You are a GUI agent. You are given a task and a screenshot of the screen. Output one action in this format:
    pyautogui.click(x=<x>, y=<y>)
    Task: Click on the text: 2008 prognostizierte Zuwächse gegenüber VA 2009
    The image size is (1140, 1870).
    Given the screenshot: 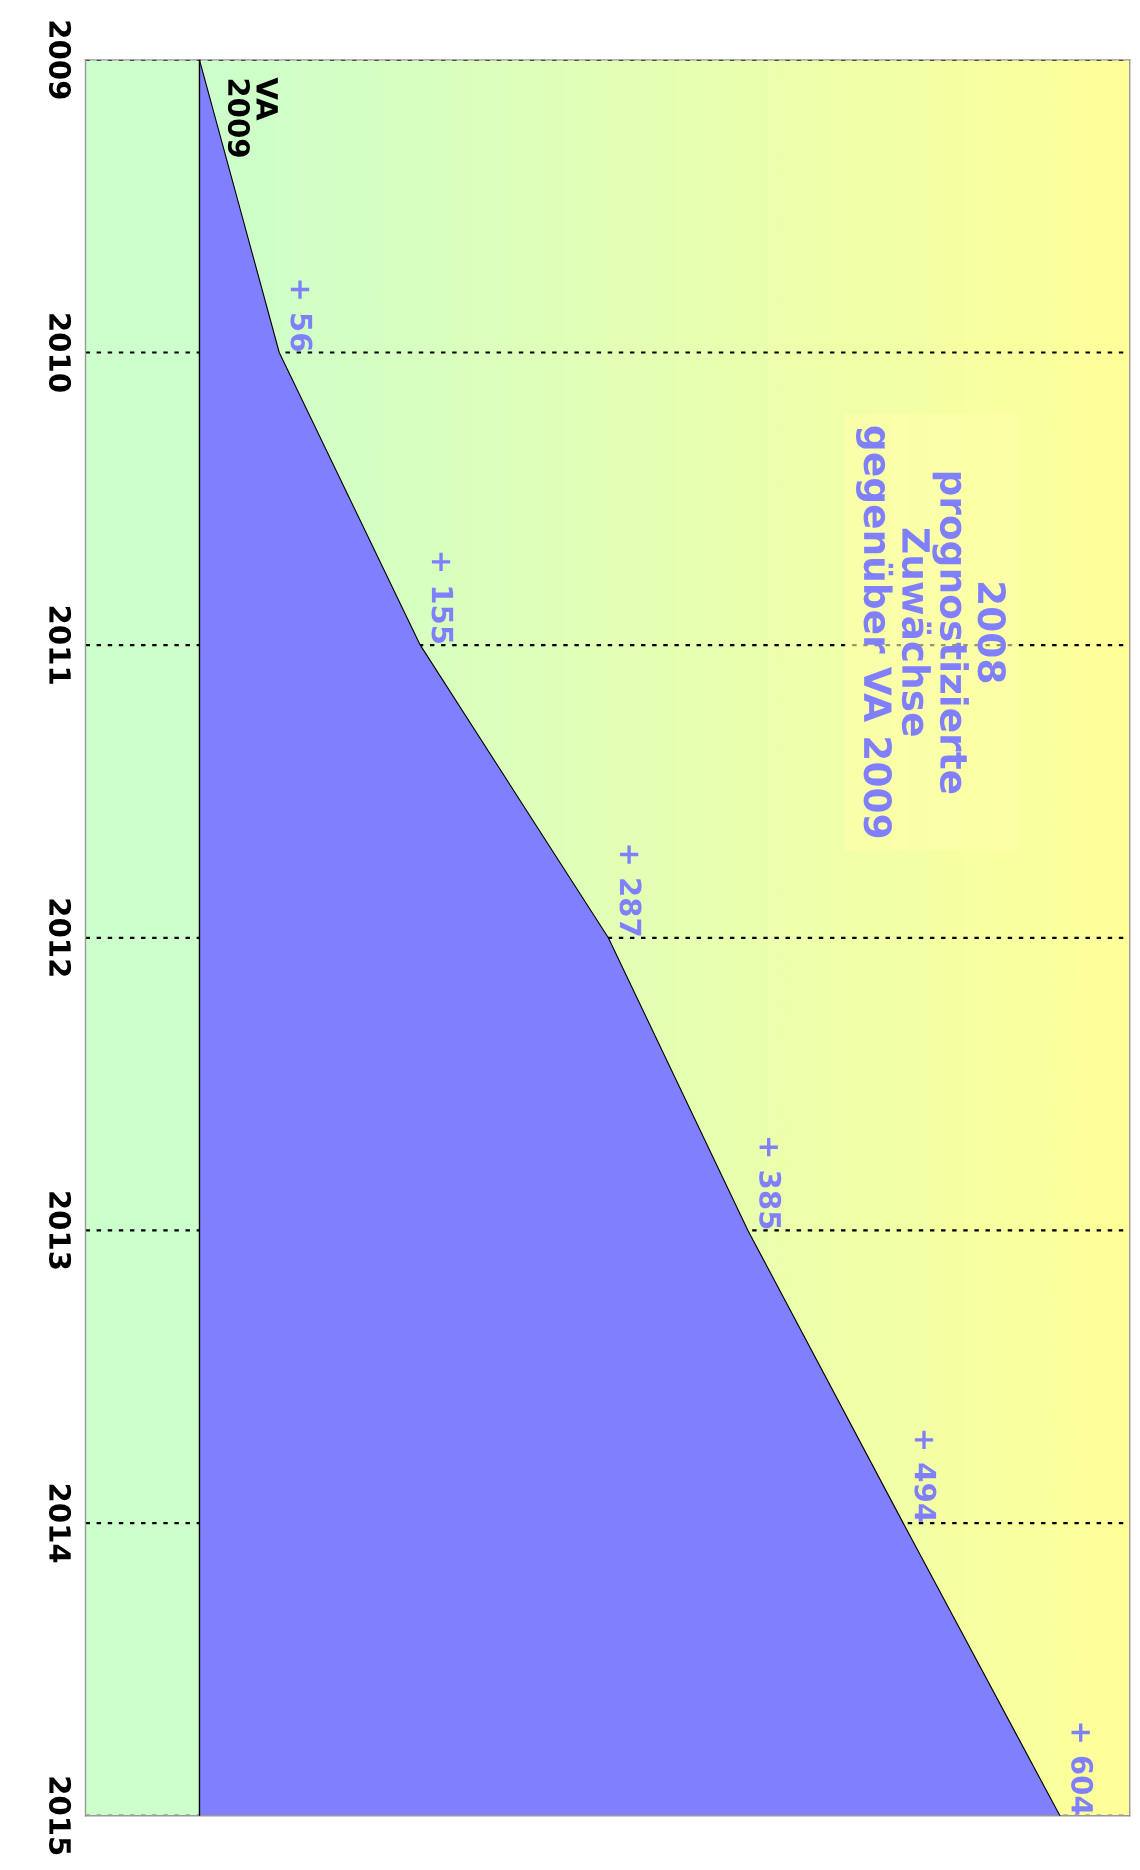 What is the action you would take?
    pyautogui.click(x=931, y=632)
    